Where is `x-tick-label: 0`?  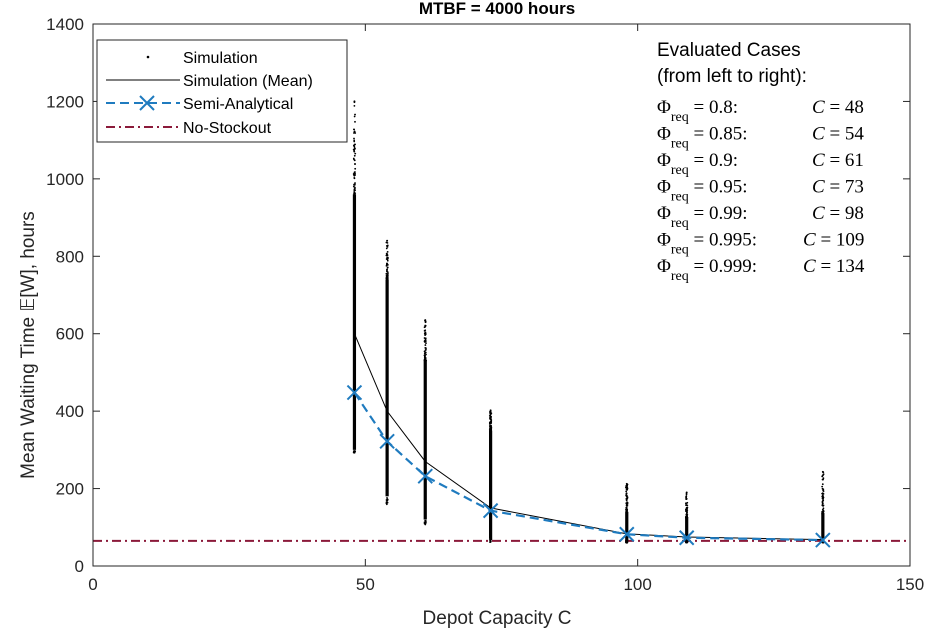 x-tick-label: 0 is located at coordinates (92, 584).